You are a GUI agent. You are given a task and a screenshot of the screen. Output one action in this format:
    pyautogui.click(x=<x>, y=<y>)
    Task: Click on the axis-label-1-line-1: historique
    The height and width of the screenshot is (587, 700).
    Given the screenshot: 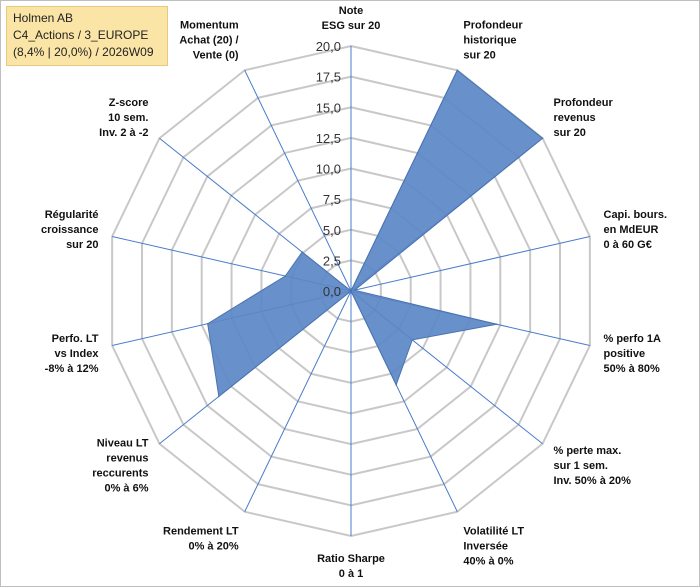 What is the action you would take?
    pyautogui.click(x=489, y=41)
    